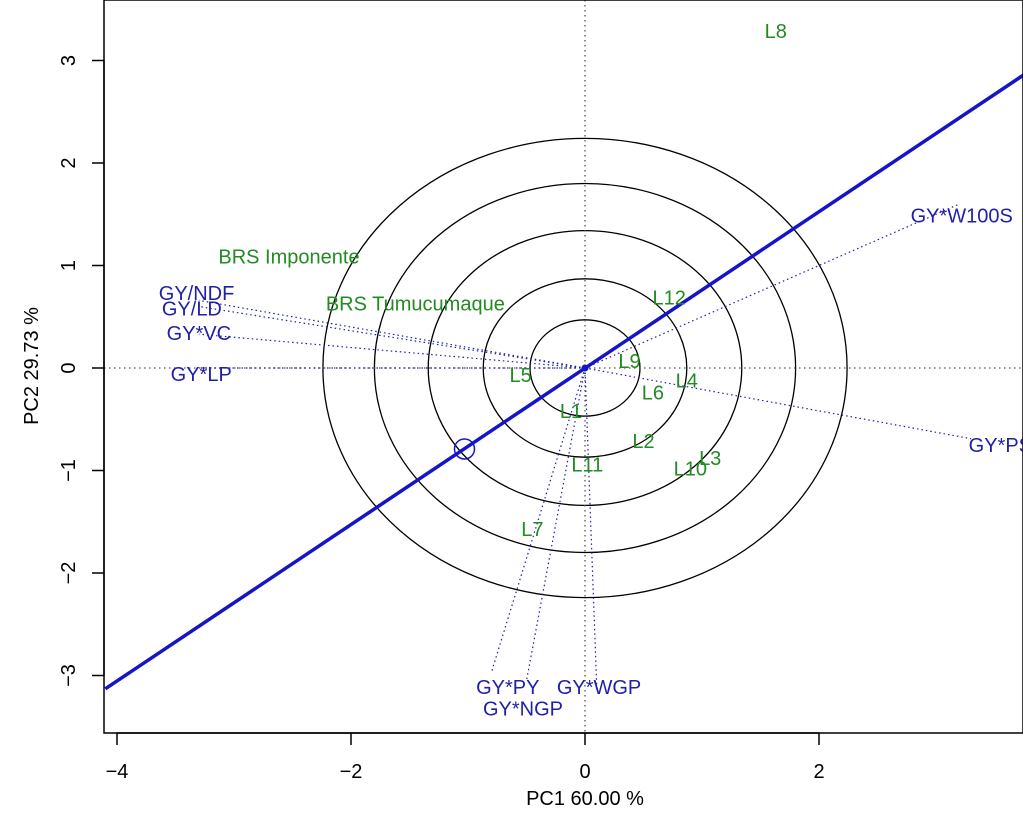  Describe the element at coordinates (69, 60) in the screenshot. I see `y-tick-label: 3` at that location.